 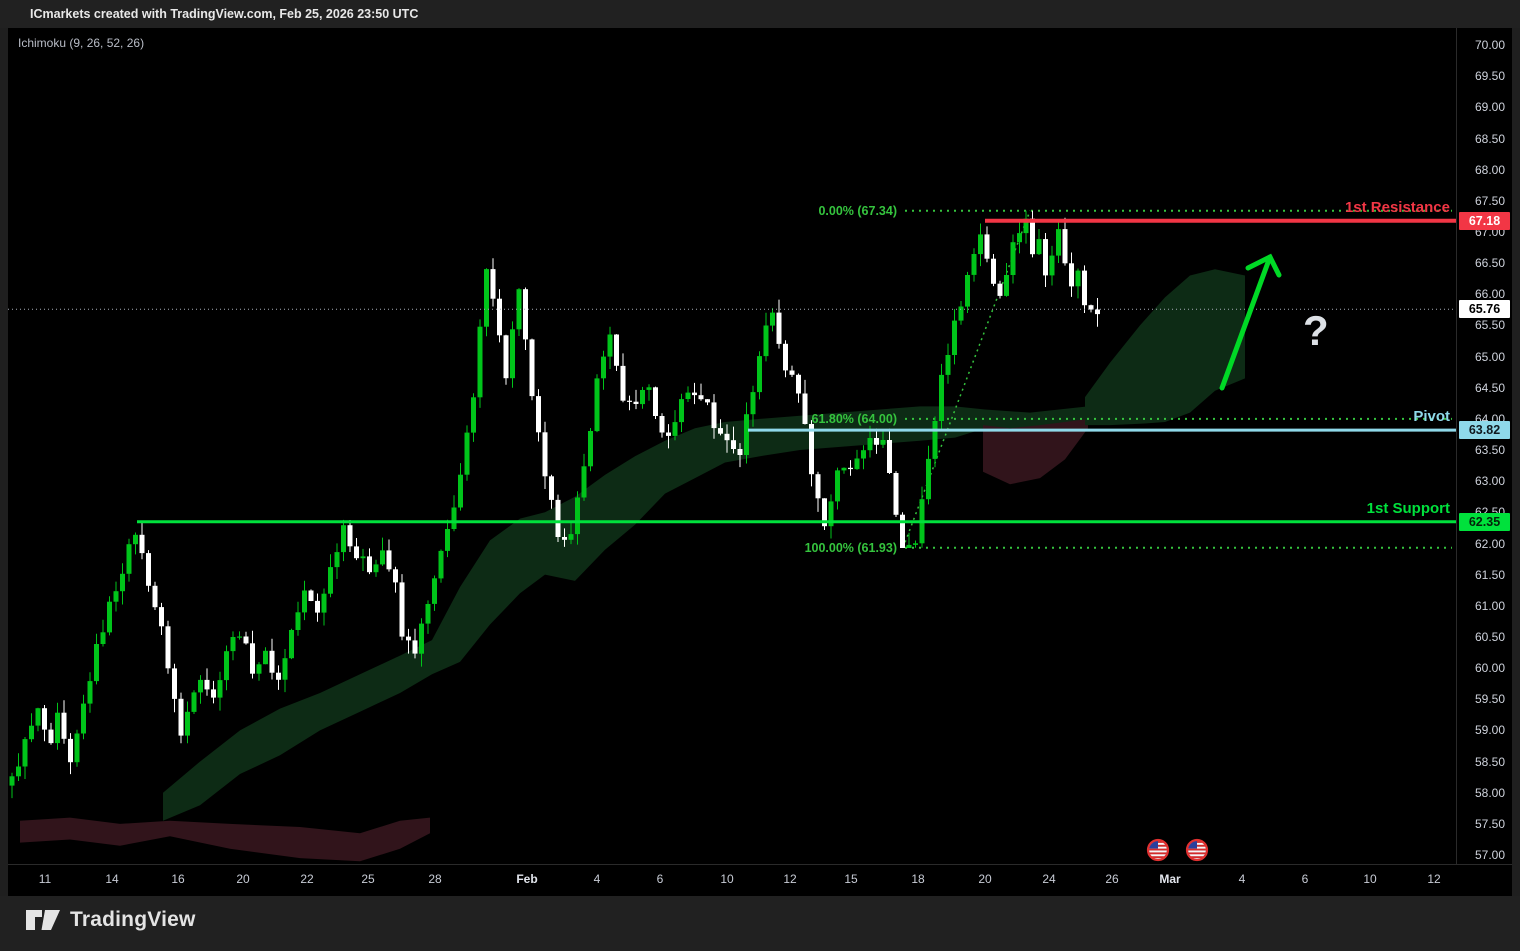 What do you see at coordinates (1489, 481) in the screenshot?
I see `price-tick: 63.00` at bounding box center [1489, 481].